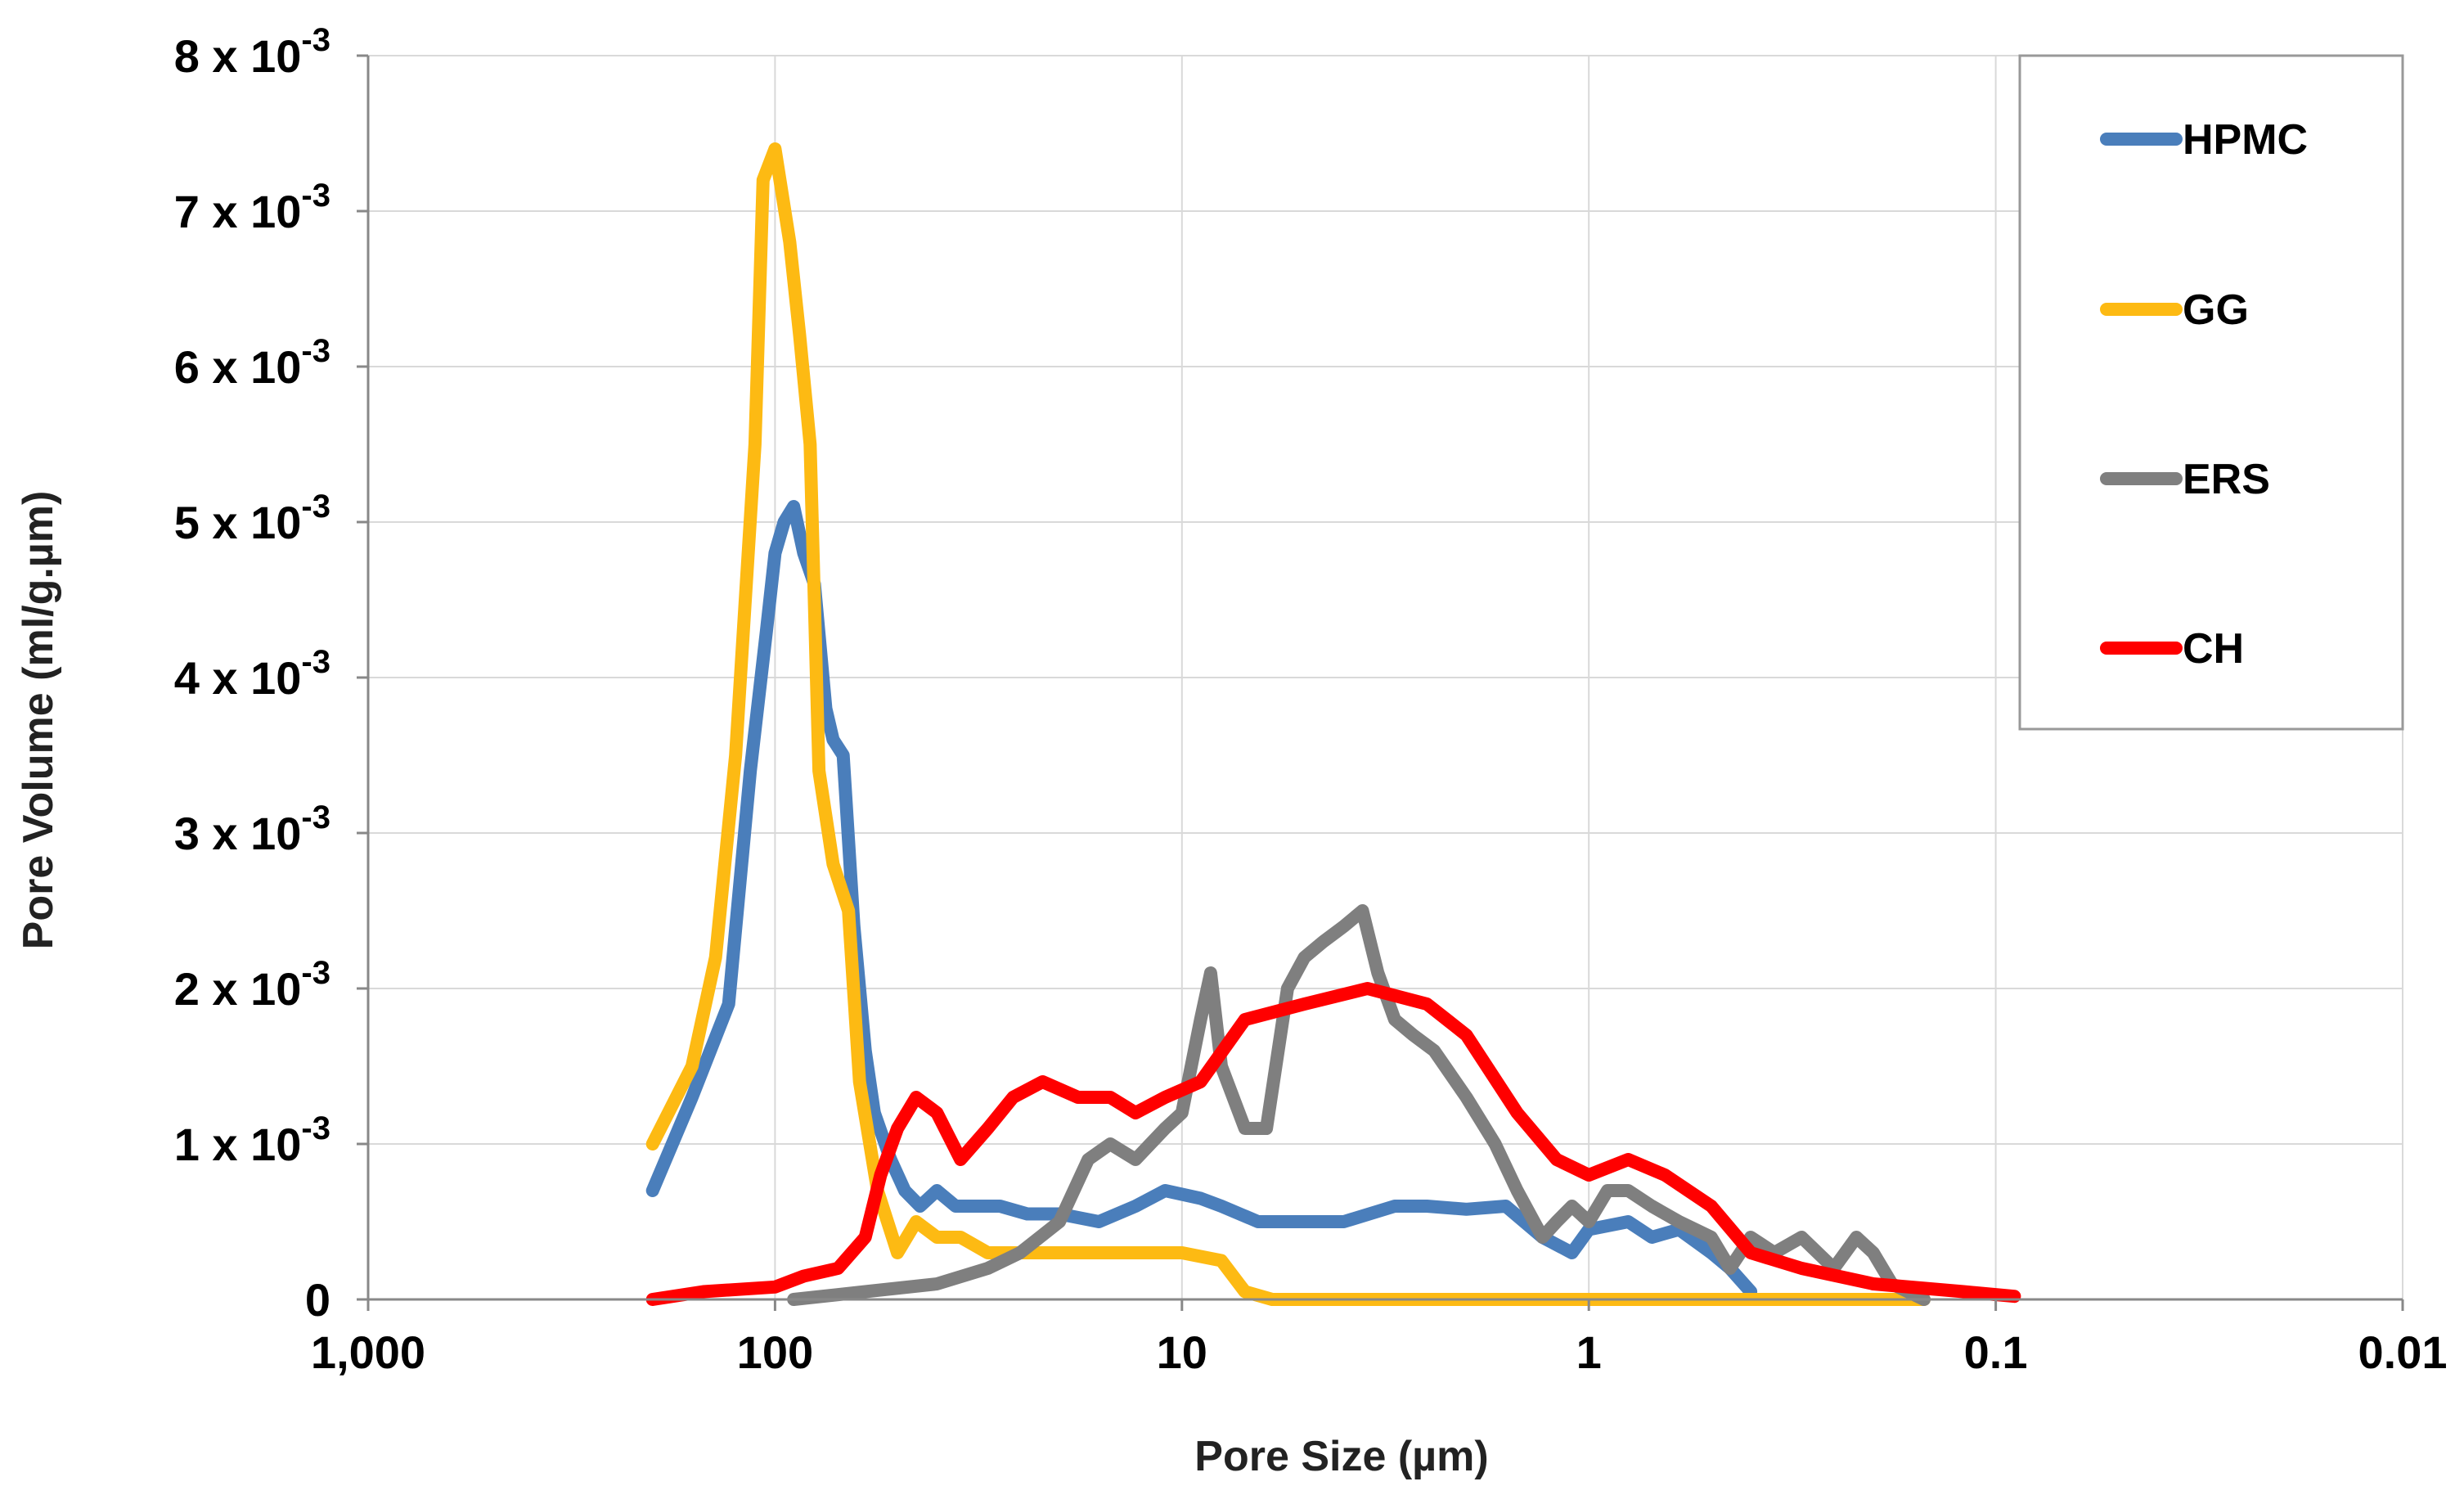  What do you see at coordinates (252, 985) in the screenshot?
I see `y-tick-label: 2 x 10⁻³` at bounding box center [252, 985].